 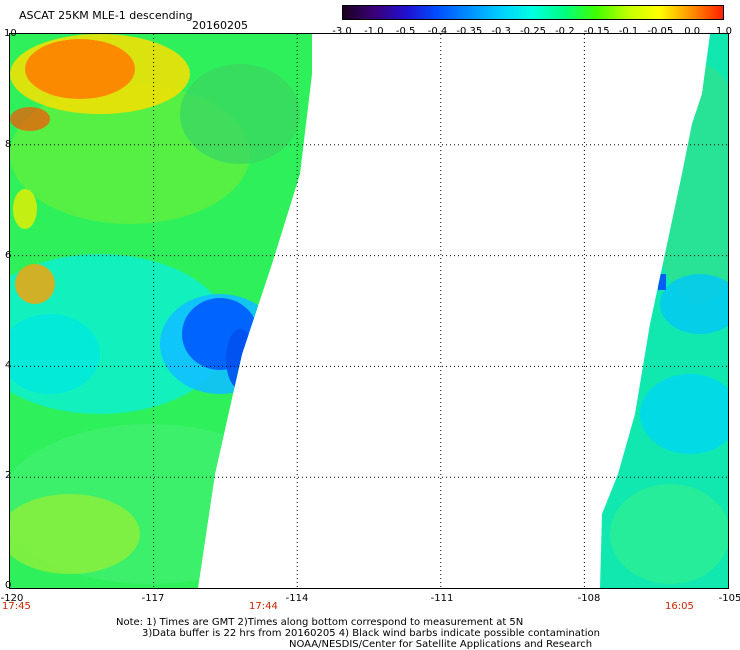 What do you see at coordinates (596, 31) in the screenshot?
I see `colorbar-tick-label: -0.15` at bounding box center [596, 31].